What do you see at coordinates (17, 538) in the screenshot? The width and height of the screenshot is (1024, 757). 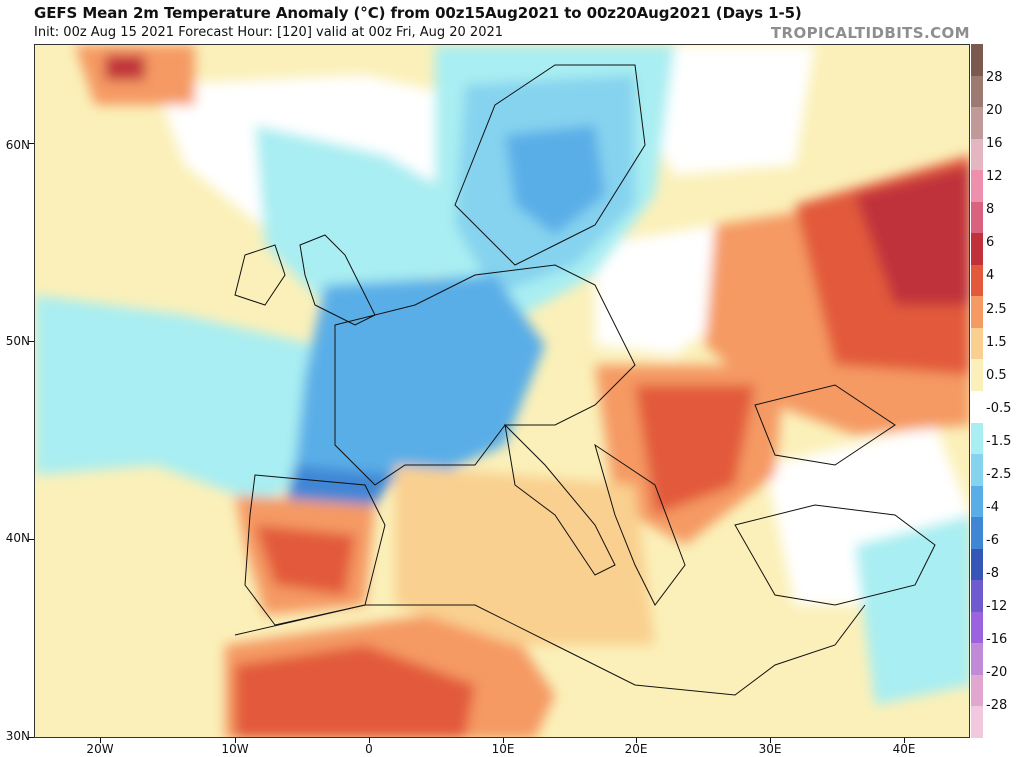 I see `lat-label-40n: 40N` at bounding box center [17, 538].